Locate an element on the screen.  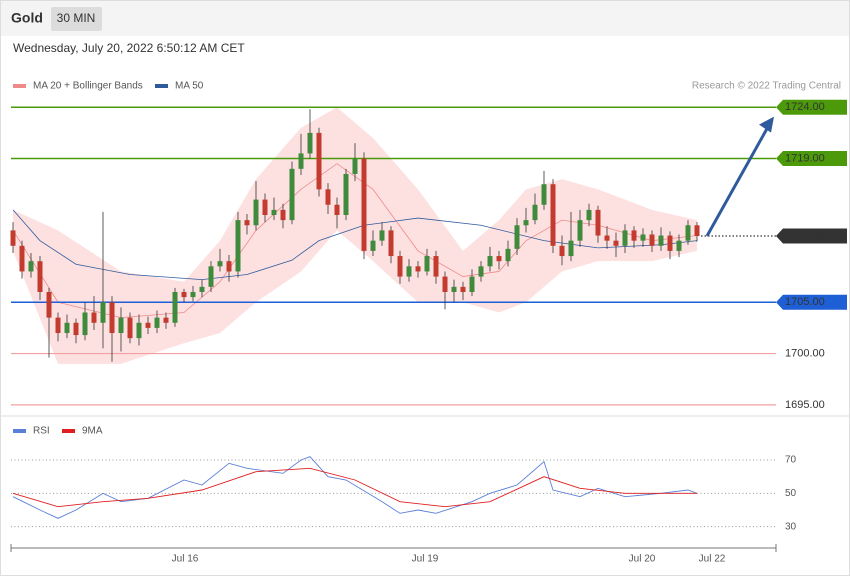
y-tick-label: 50 is located at coordinates (791, 493).